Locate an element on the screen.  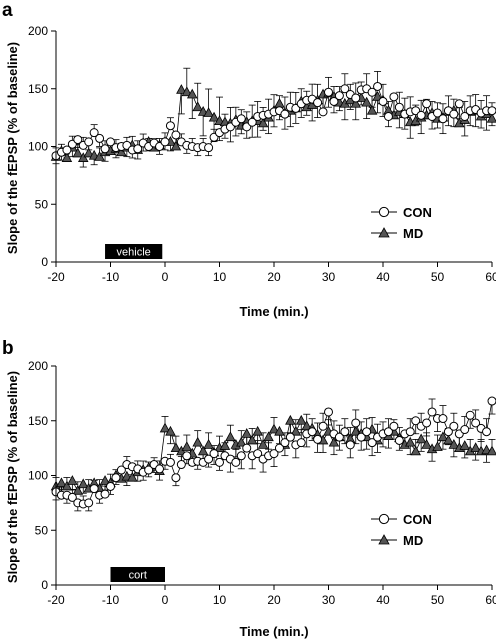
legend-con-label: CON is located at coordinates (417, 519).